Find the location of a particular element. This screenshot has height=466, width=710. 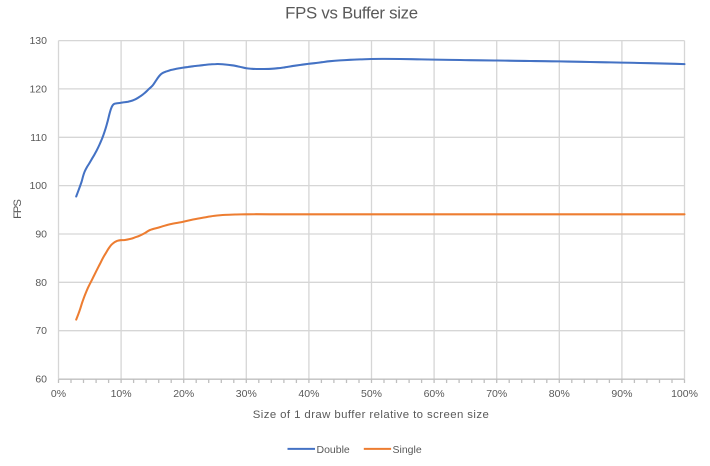

svg-text: 70 is located at coordinates (41, 331).